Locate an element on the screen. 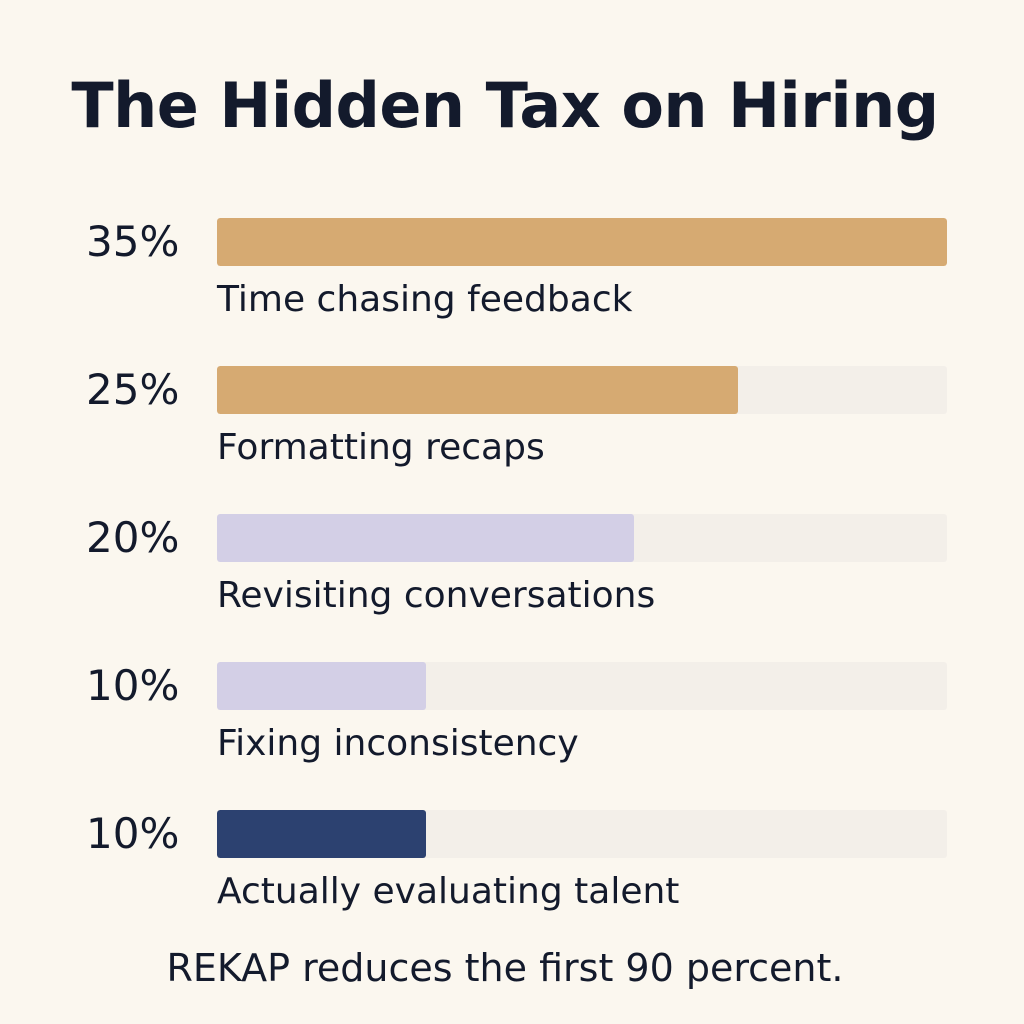 Image resolution: width=1024 pixels, height=1024 pixels. bar-row: 10% Actually evaluating talent is located at coordinates (512, 869).